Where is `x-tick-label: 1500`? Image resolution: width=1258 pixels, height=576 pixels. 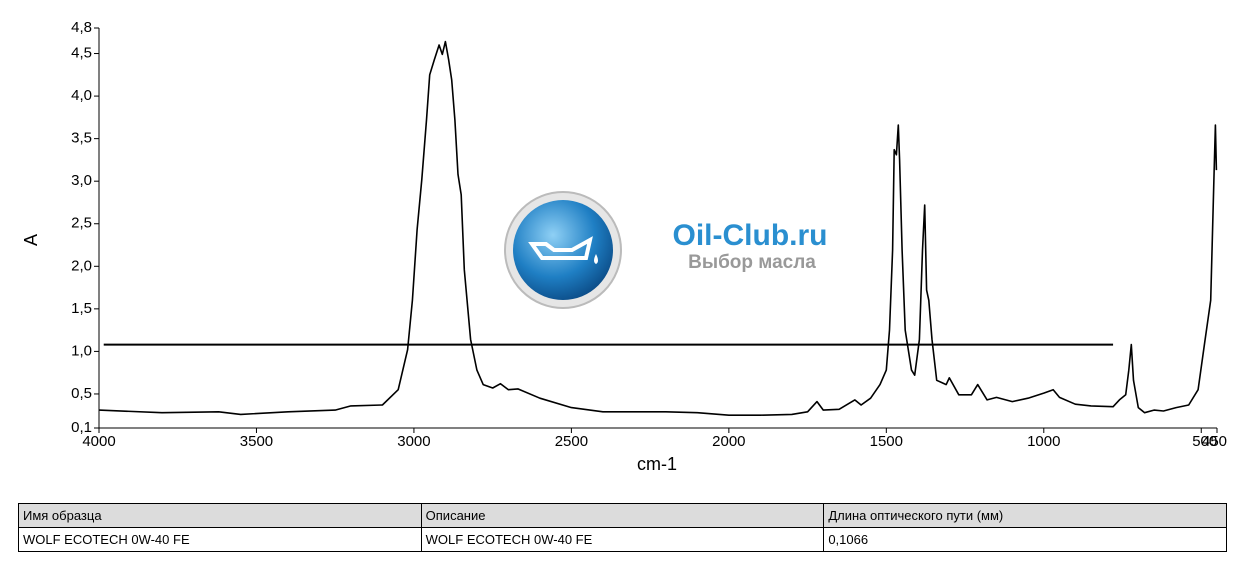
x-tick-label: 1500 is located at coordinates (886, 441).